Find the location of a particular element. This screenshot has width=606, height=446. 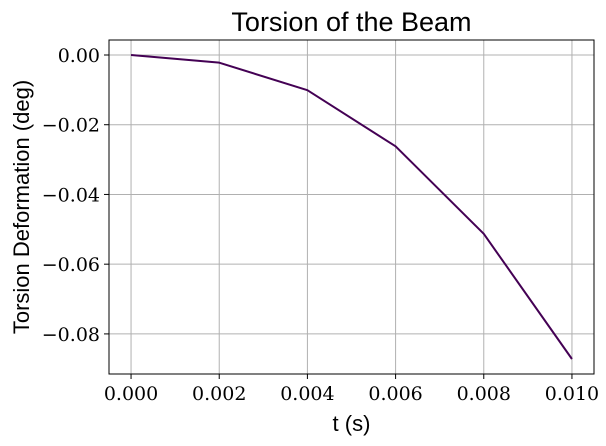

x-tick-label: 0.010 is located at coordinates (572, 394).